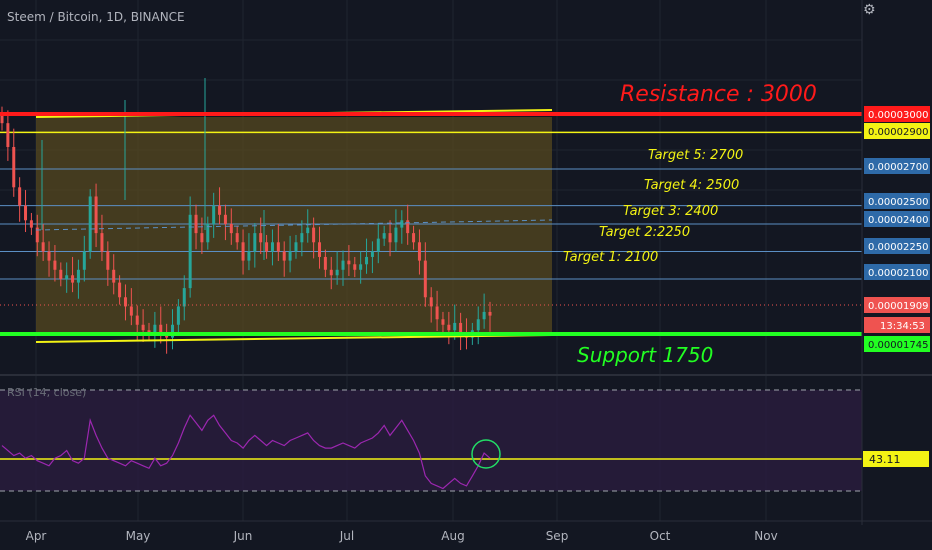 This screenshot has width=932, height=550. What do you see at coordinates (670, 211) in the screenshot?
I see `target-3-text: Target 3: 2400` at bounding box center [670, 211].